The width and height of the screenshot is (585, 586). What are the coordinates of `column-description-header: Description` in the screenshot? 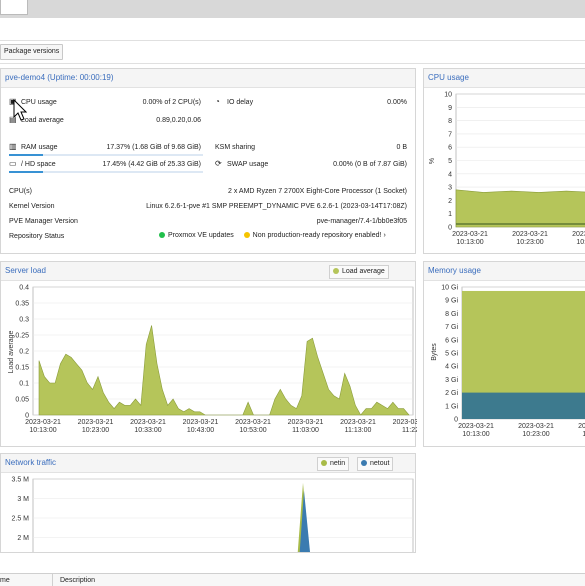 It's located at (78, 580).